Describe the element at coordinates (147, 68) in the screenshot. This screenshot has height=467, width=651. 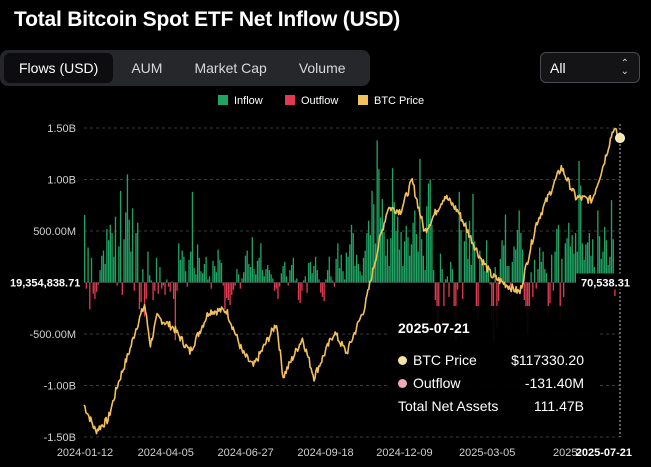
I see `tab-aum: AUM` at that location.